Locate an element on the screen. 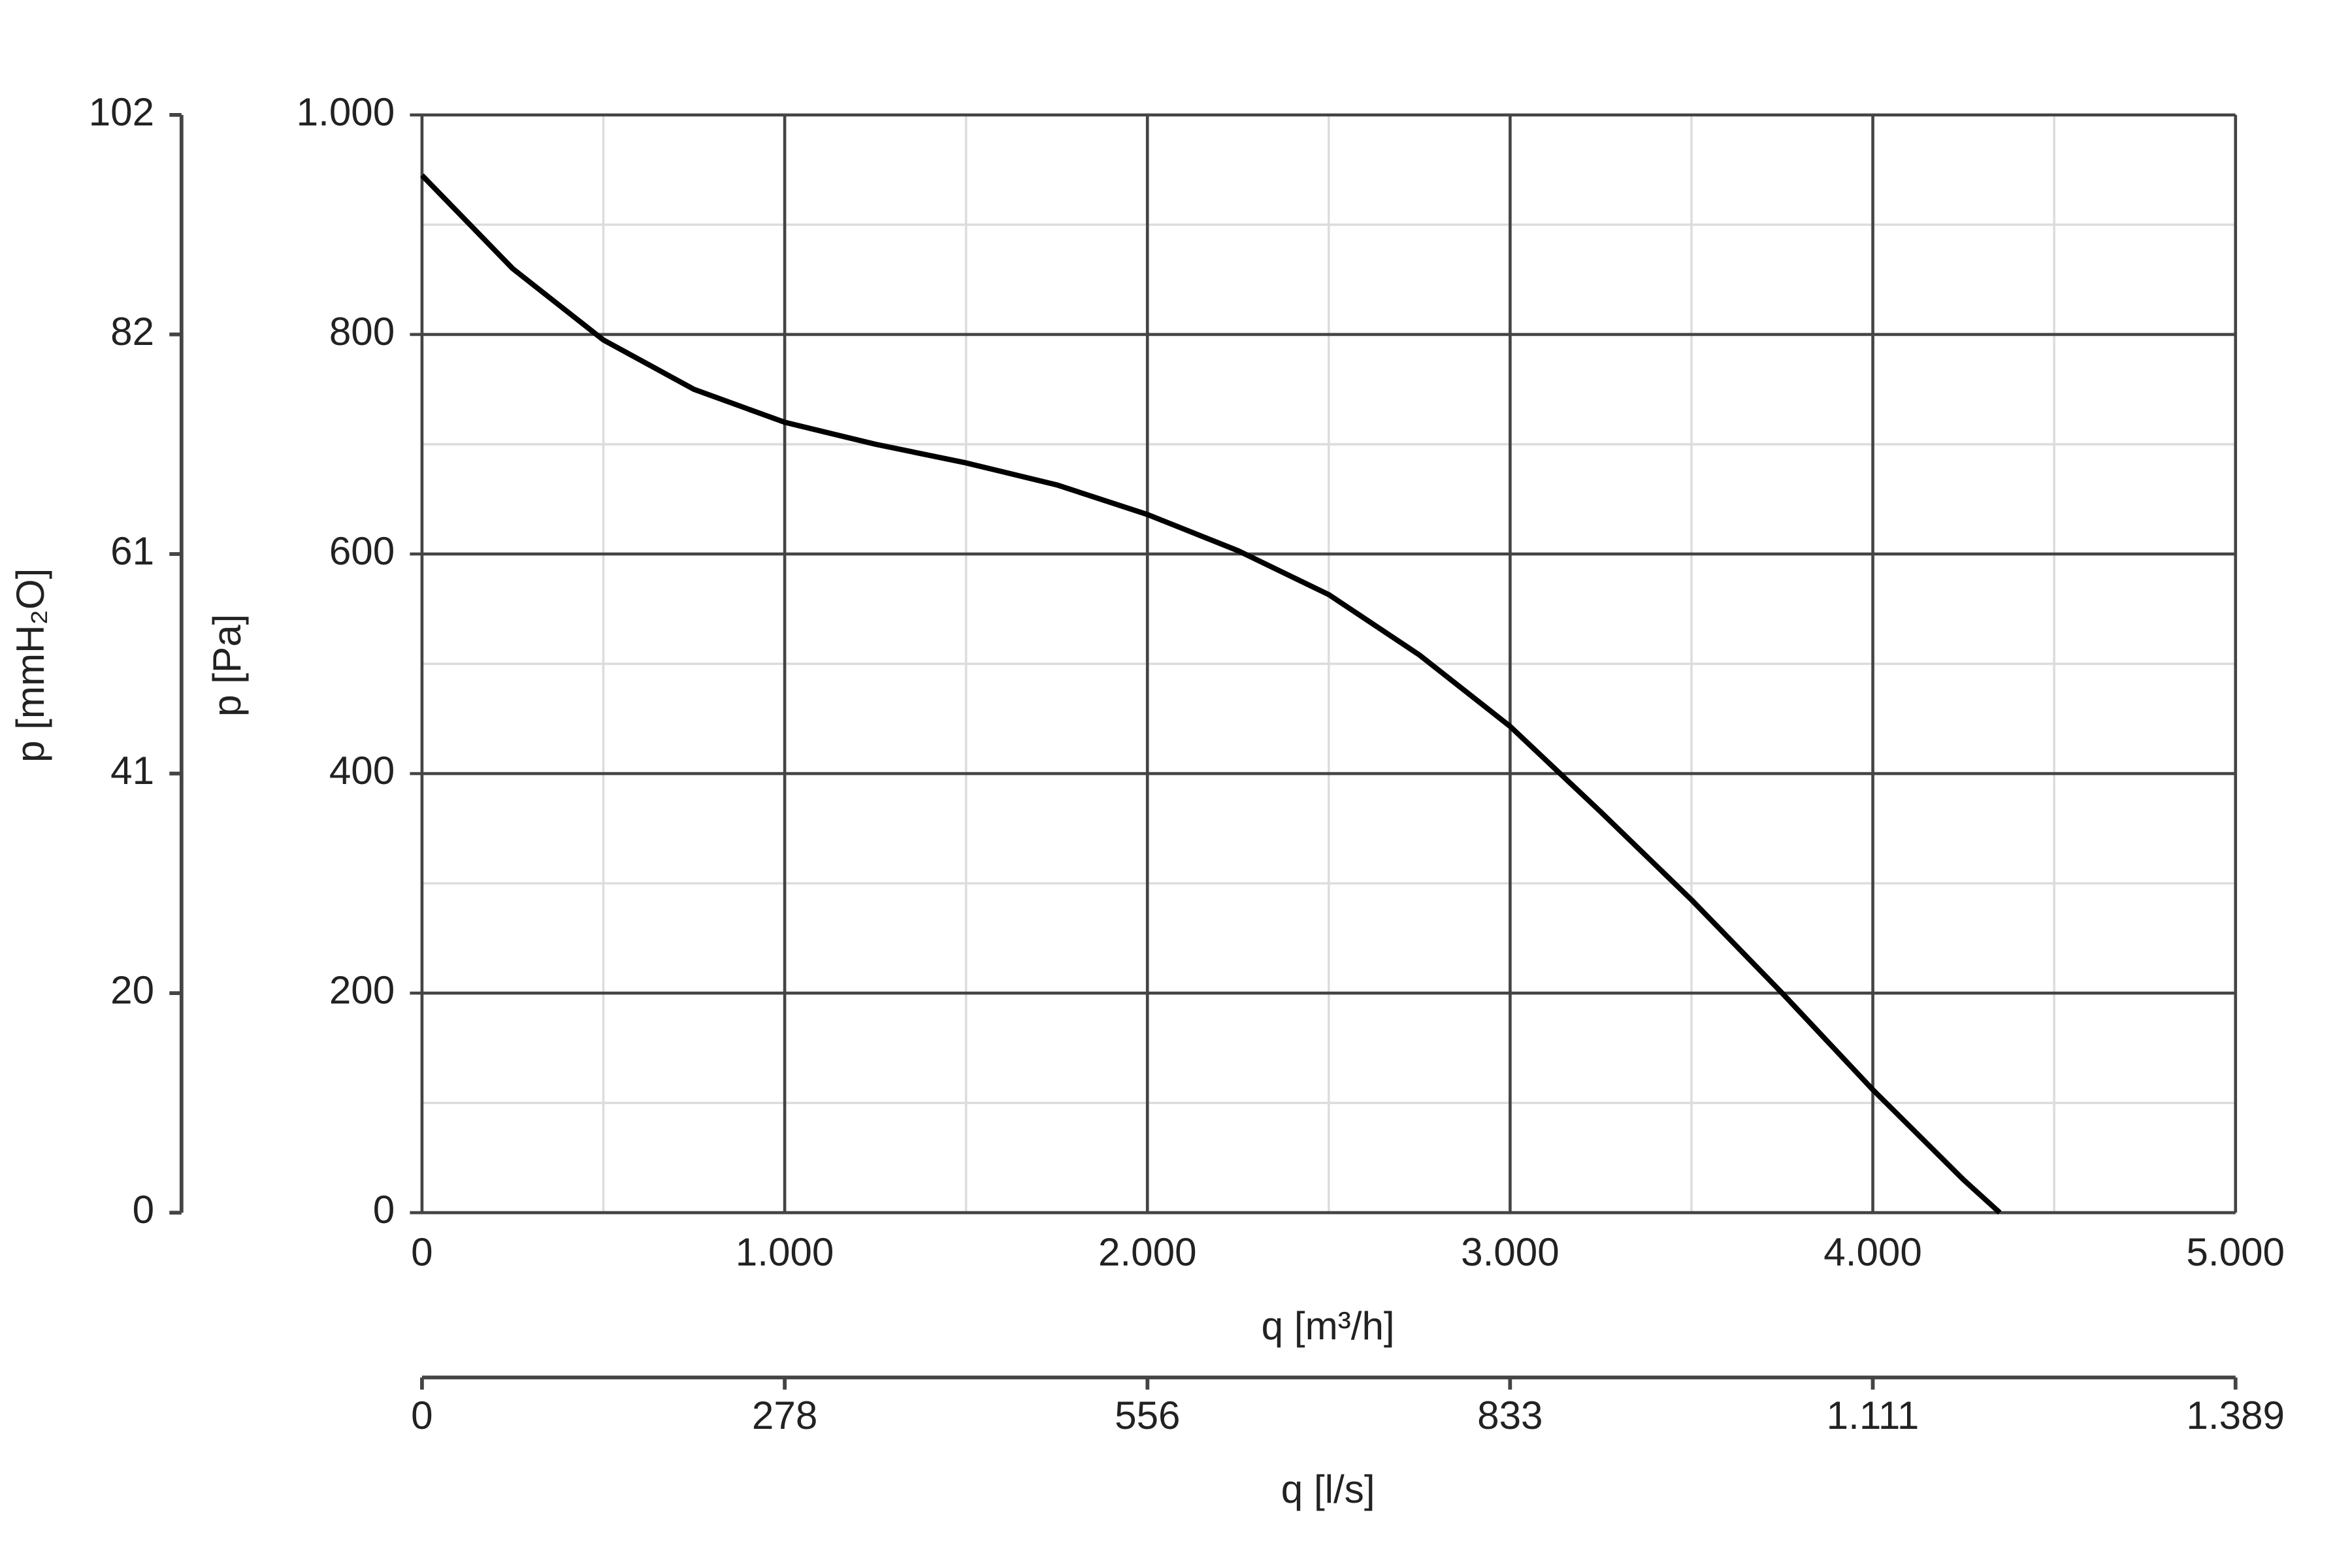  y2-tick-label: 20 is located at coordinates (132, 990).